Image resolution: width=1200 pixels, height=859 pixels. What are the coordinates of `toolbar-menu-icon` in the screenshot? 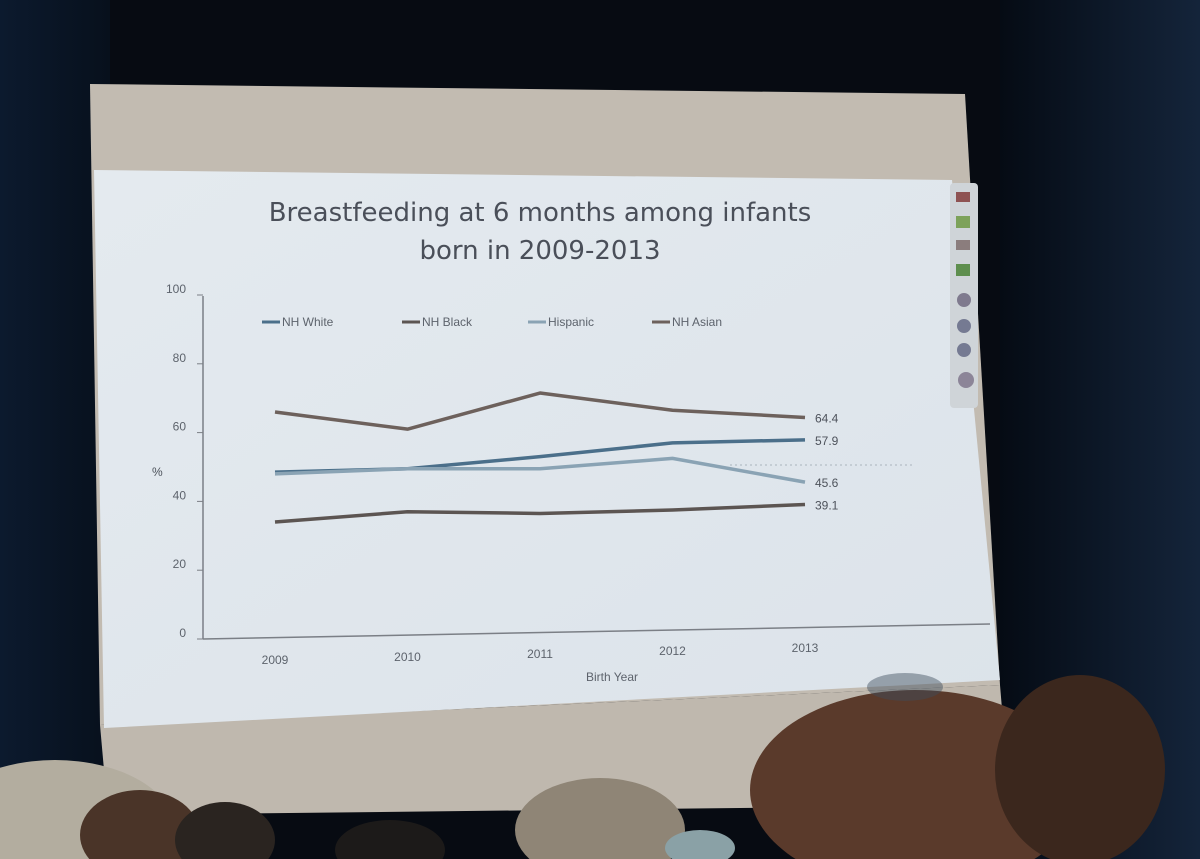 It's located at (964, 350).